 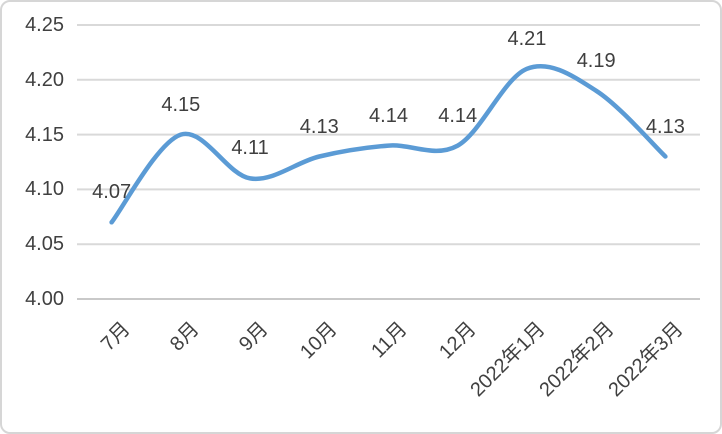 What do you see at coordinates (44, 299) in the screenshot?
I see `y-axis-tick-label: 4.00` at bounding box center [44, 299].